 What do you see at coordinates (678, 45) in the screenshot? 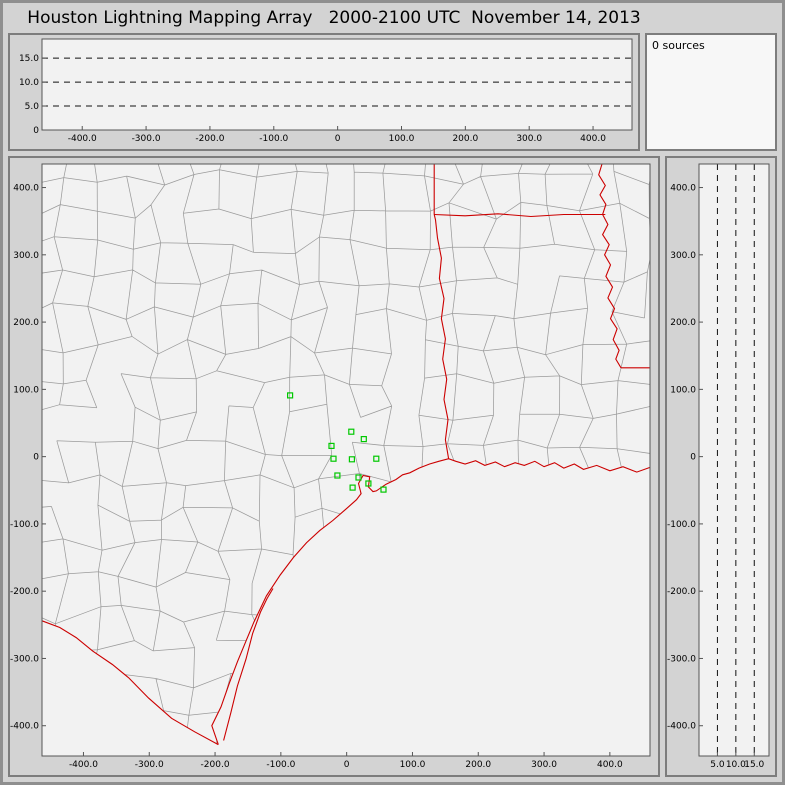
I see `source-count-label: 0 sources` at bounding box center [678, 45].